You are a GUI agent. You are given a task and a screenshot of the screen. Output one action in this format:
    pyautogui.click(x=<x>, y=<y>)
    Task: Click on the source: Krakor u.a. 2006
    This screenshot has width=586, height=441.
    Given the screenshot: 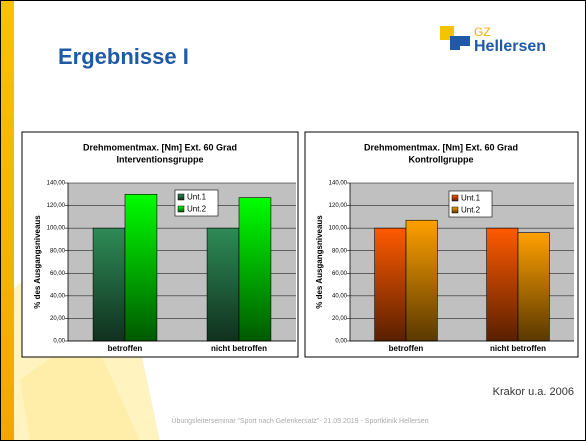 What is the action you would take?
    pyautogui.click(x=533, y=392)
    